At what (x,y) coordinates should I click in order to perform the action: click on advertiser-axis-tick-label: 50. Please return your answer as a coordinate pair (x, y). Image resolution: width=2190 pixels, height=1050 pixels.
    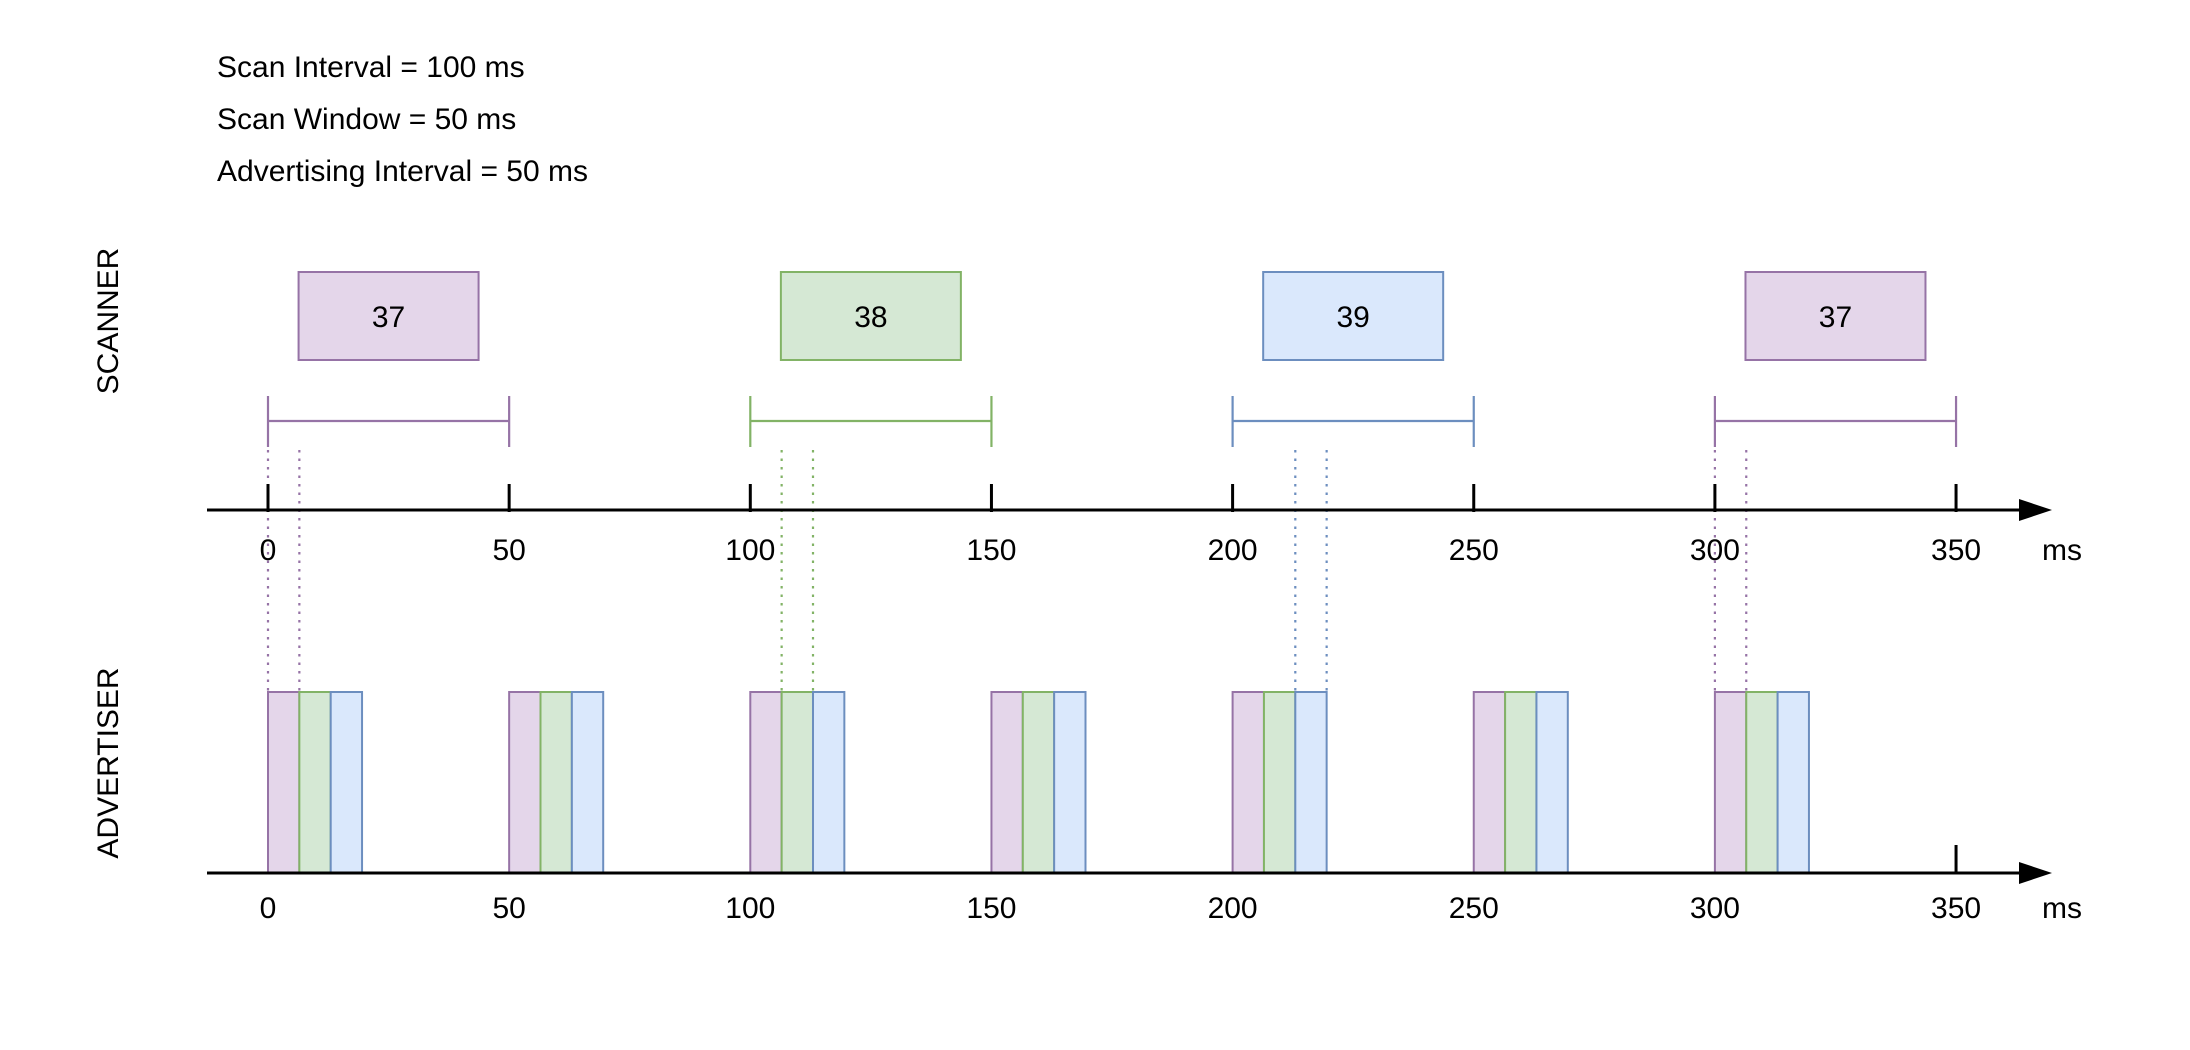
    Looking at the image, I should click on (508, 908).